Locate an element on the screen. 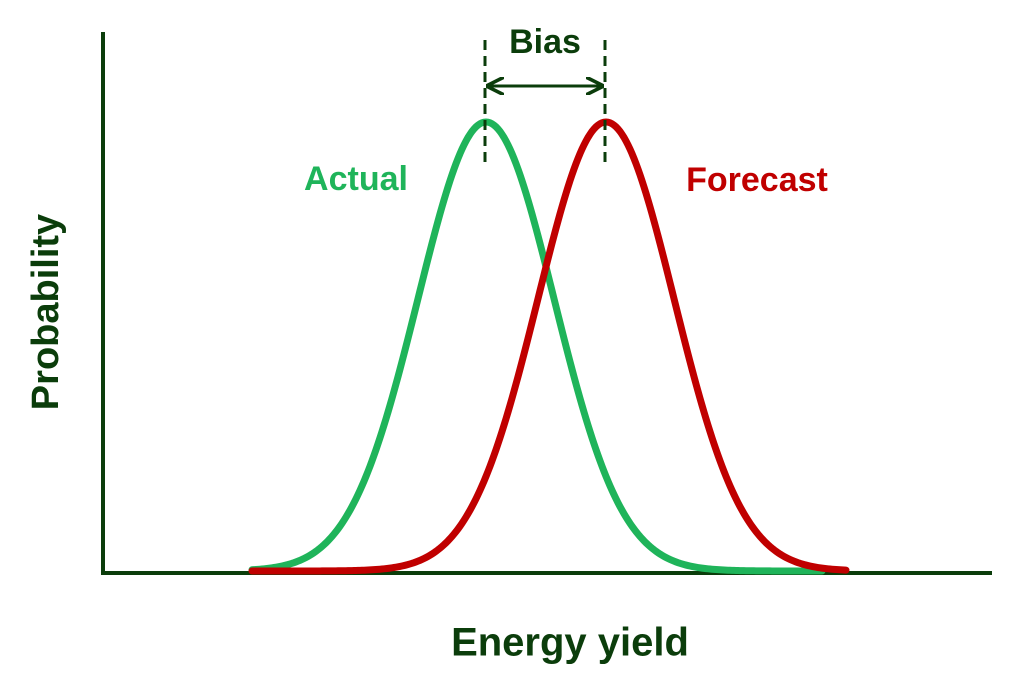 The image size is (1024, 681). x-axis-label: Energy yield is located at coordinates (570, 643).